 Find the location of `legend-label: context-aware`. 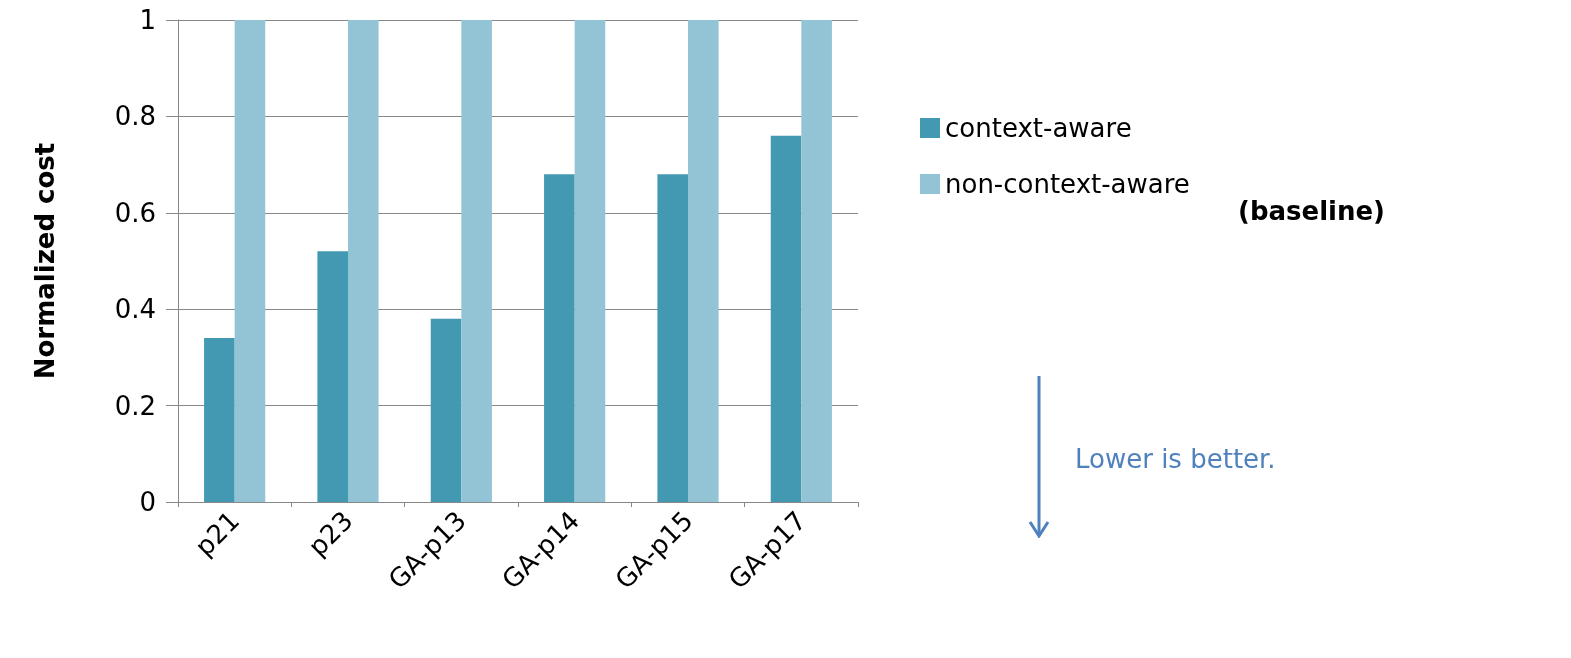

legend-label: context-aware is located at coordinates (1038, 128).